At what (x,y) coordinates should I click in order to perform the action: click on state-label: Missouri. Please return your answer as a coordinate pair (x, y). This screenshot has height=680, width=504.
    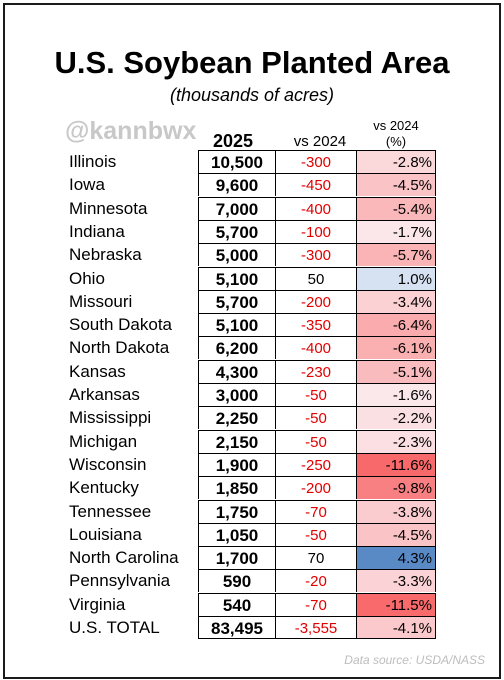
    Looking at the image, I should click on (101, 301).